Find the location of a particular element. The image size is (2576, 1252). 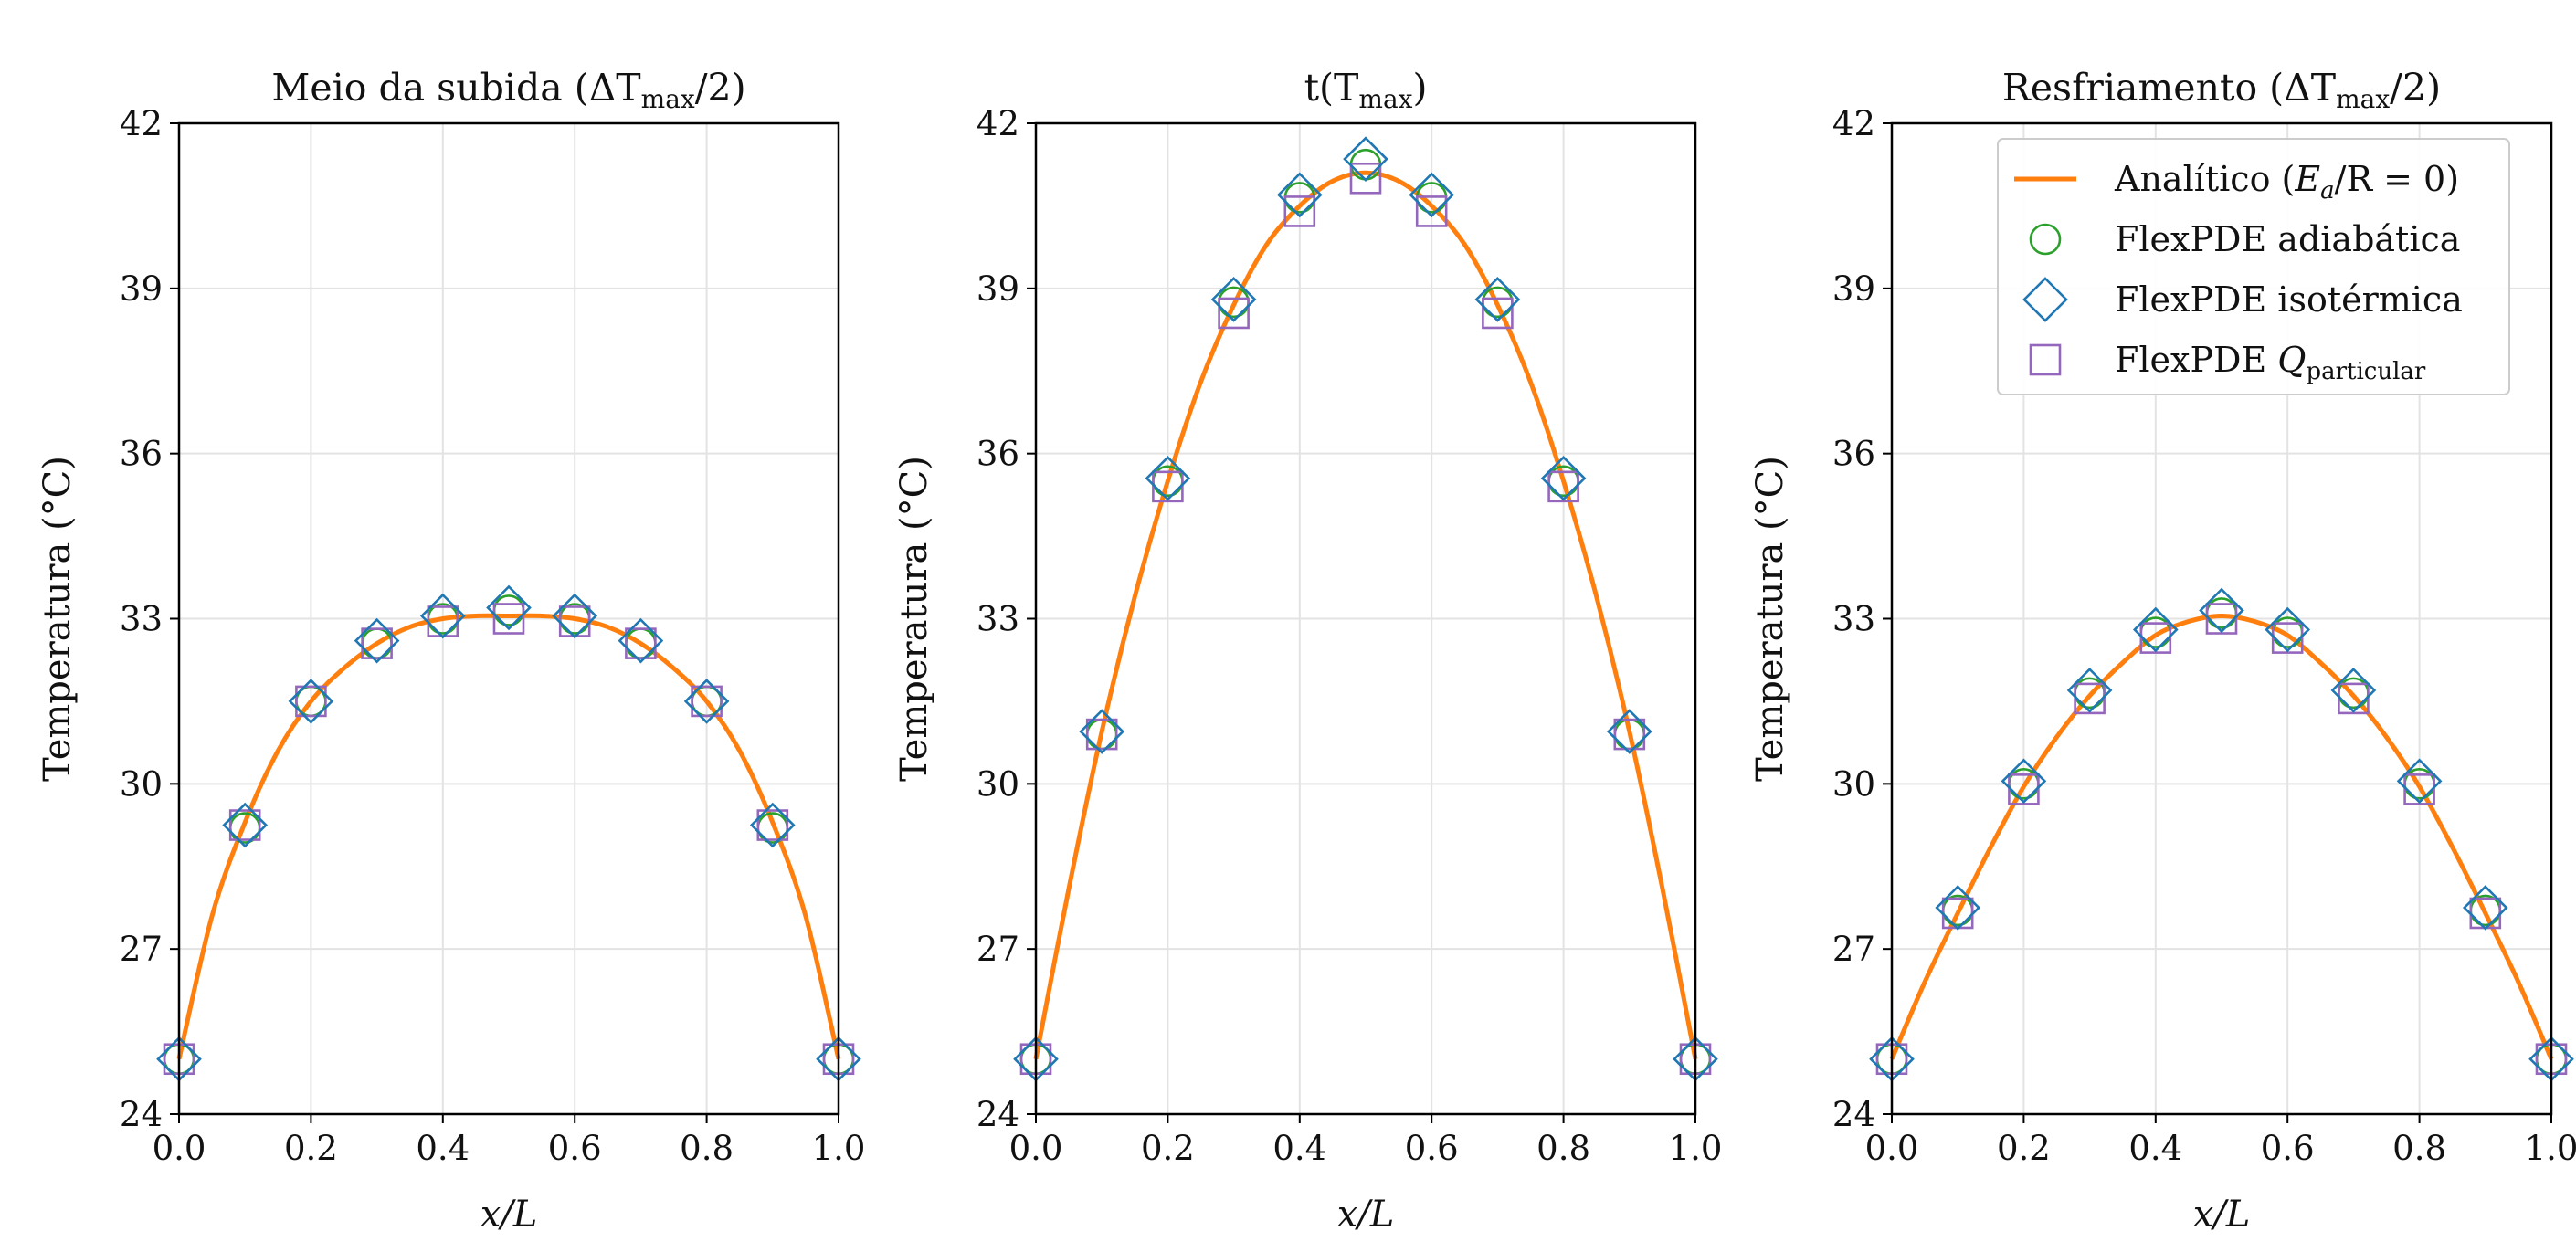

legend-entry-text: Analítico (Ea/R = 0) is located at coordinates (2286, 182).